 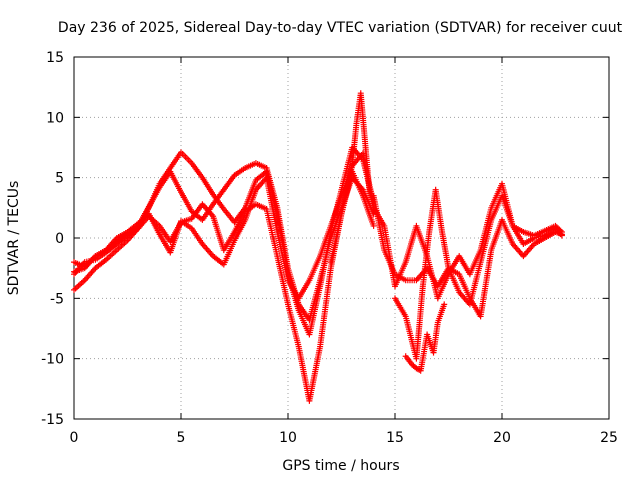 What do you see at coordinates (74, 438) in the screenshot?
I see `x-tick-label: 0` at bounding box center [74, 438].